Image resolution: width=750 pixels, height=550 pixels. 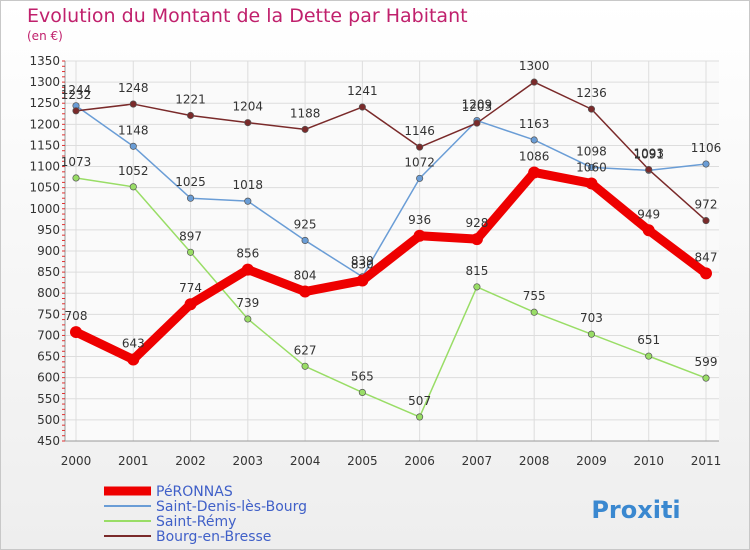 I want to click on data-label: 643, so click(x=133, y=344).